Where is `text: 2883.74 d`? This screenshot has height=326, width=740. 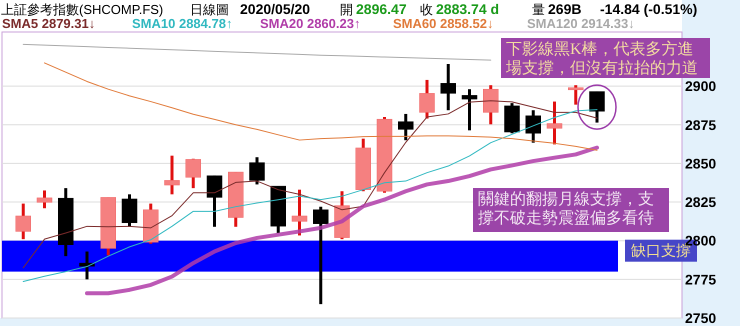 text: 2883.74 d is located at coordinates (468, 9).